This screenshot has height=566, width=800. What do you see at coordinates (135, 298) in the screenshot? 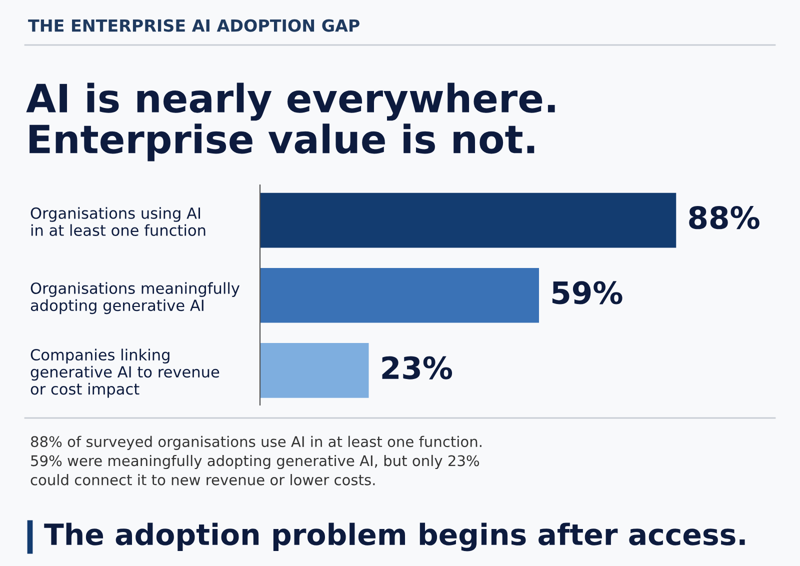
I see `y-tick-label: Organisations meaningfully adopting generative AI` at bounding box center [135, 298].